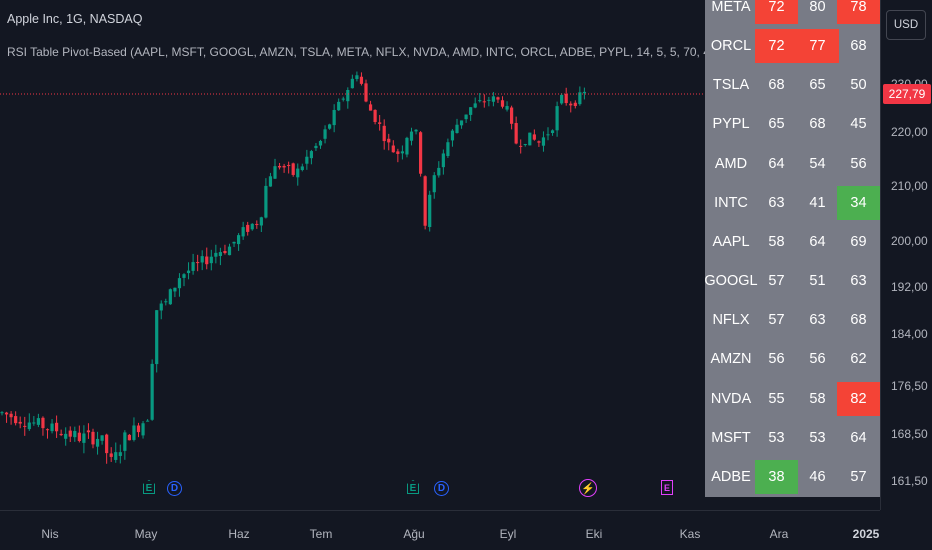  I want to click on time-tick-year: 2025, so click(866, 534).